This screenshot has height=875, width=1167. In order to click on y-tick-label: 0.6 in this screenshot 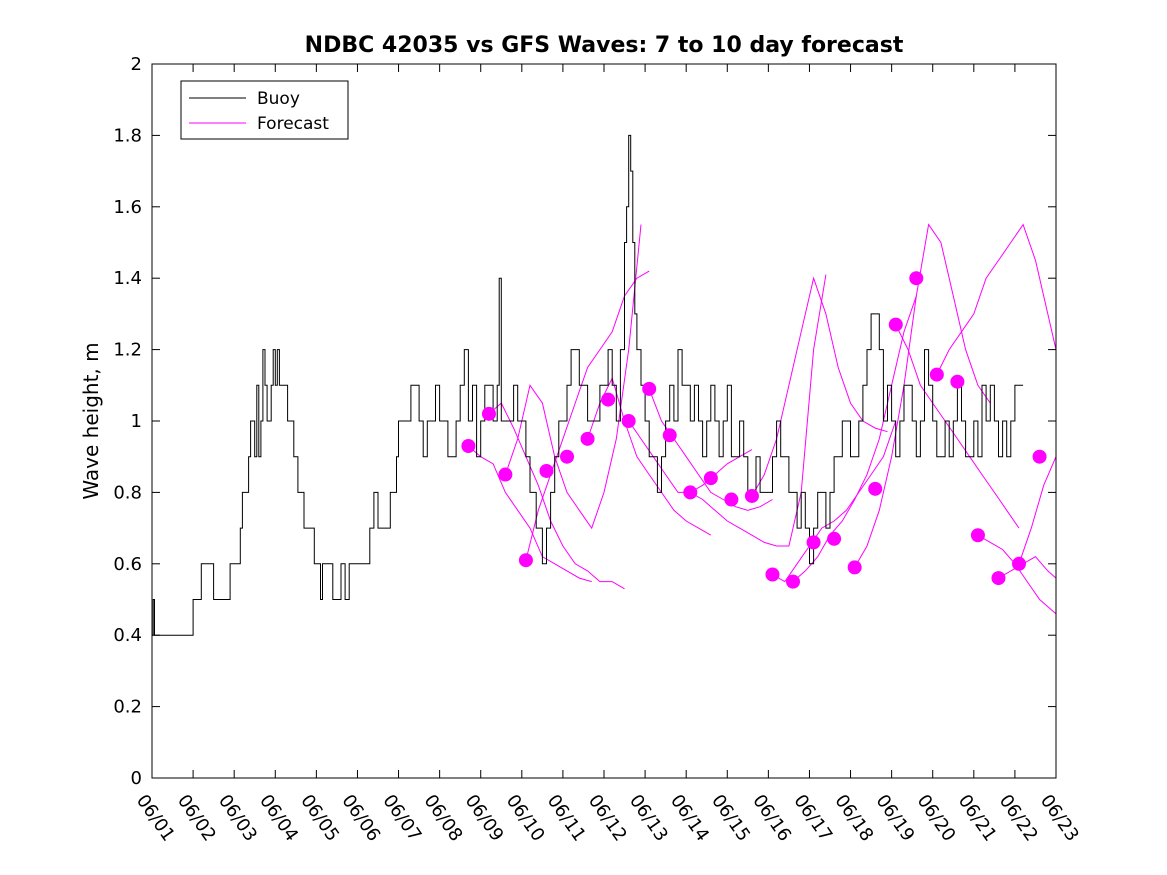, I will do `click(127, 564)`.